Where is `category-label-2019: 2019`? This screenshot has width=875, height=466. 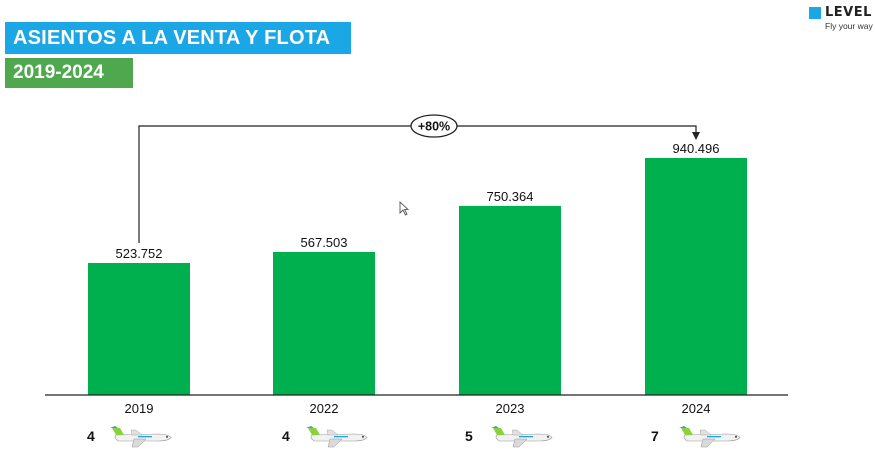
category-label-2019: 2019 is located at coordinates (139, 408).